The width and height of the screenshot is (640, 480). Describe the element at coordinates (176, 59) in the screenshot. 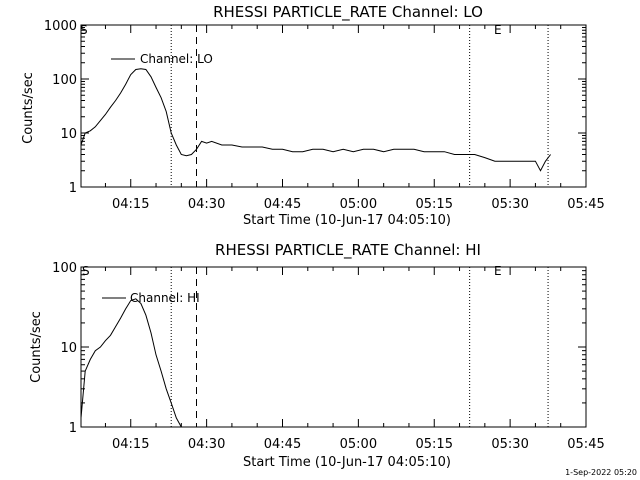

I see `legend-label: Channel: LO` at that location.